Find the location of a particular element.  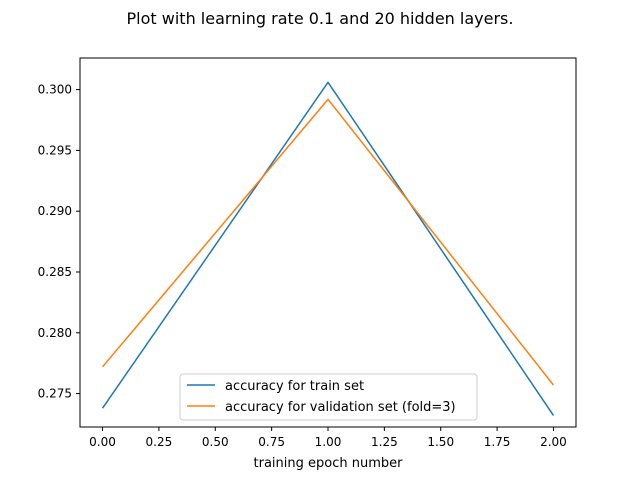

x-tick-label: 1.00 is located at coordinates (328, 442).